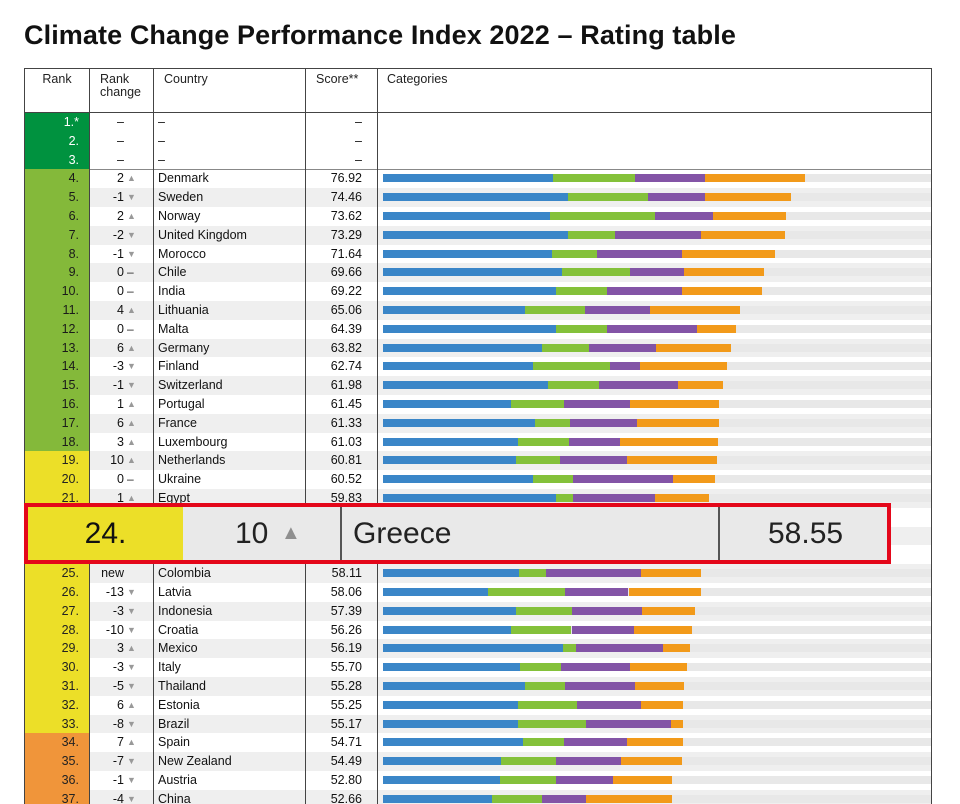 This screenshot has width=960, height=804. Describe the element at coordinates (120, 422) in the screenshot. I see `rank-change-value: 6` at that location.